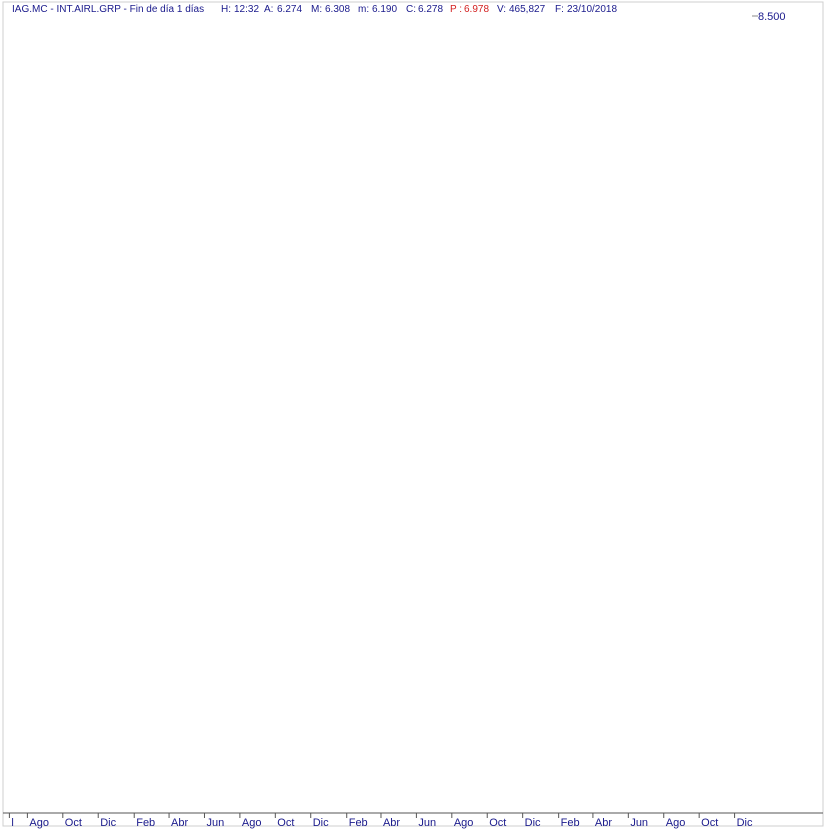  Describe the element at coordinates (456, 9) in the screenshot. I see `header-p-label: P :` at that location.